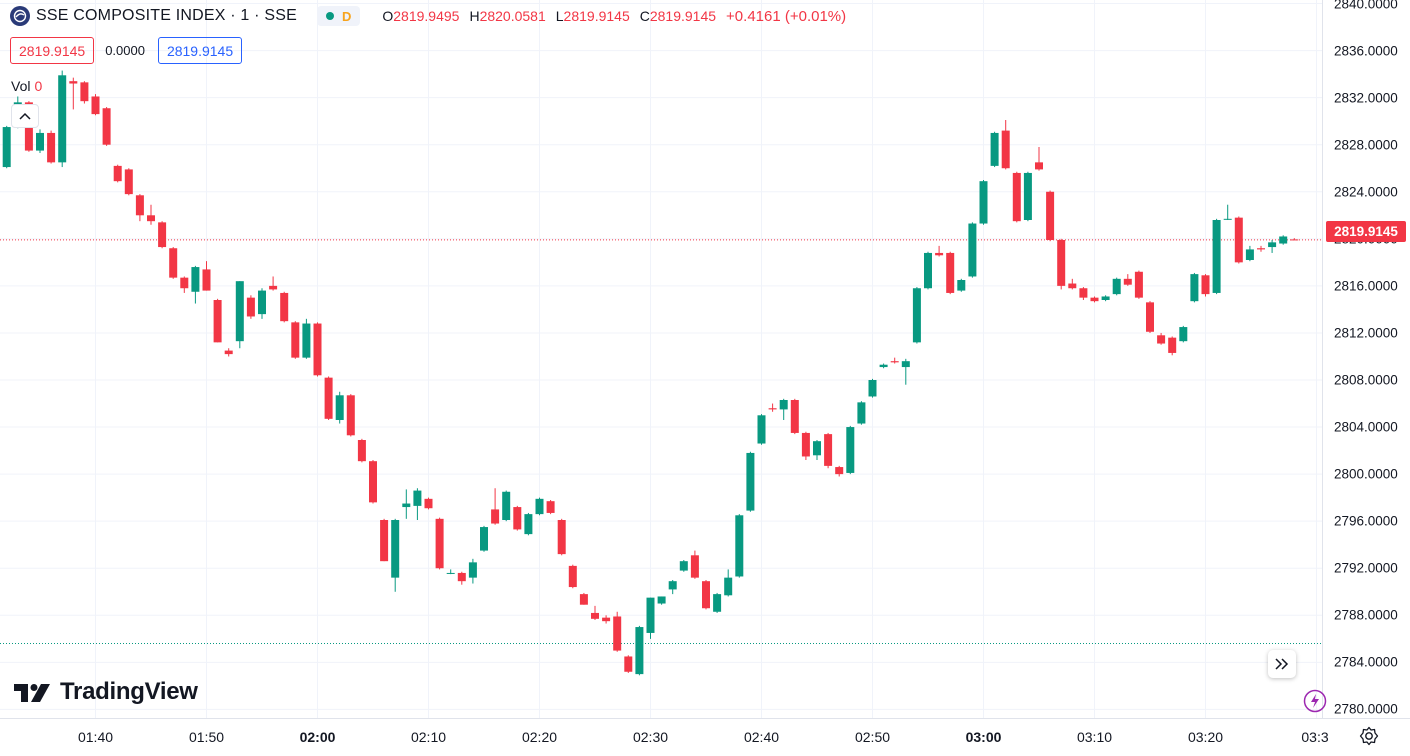 This screenshot has height=756, width=1410. What do you see at coordinates (338, 16) in the screenshot?
I see `market-status-pill: D` at bounding box center [338, 16].